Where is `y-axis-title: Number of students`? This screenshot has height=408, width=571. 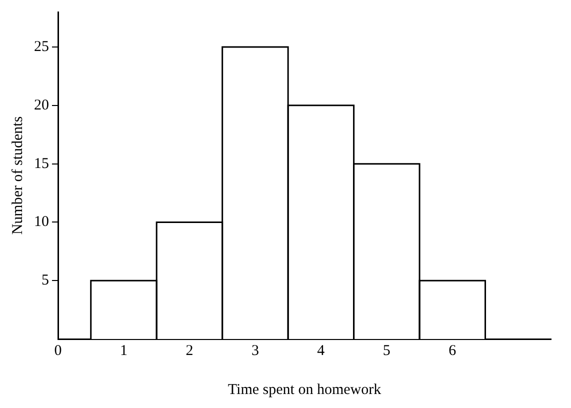 y-axis-title: Number of students is located at coordinates (18, 175).